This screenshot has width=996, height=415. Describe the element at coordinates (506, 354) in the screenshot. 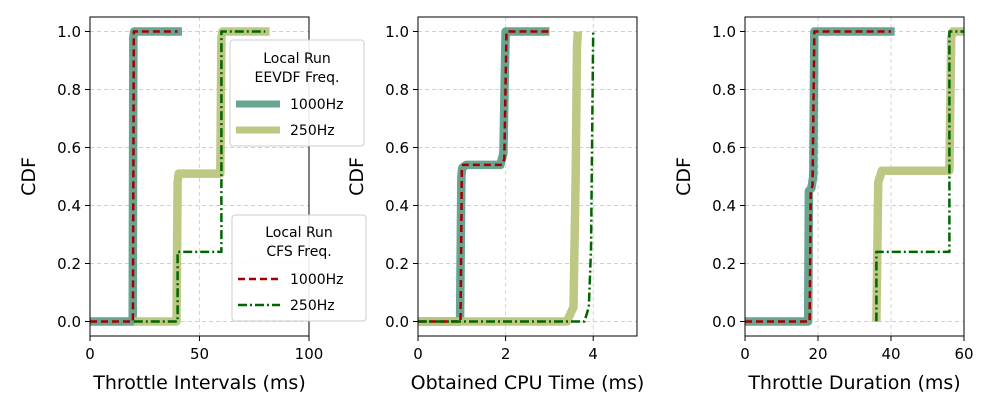

I see `obtained-cpu-time-xtick-label-1: 2` at that location.